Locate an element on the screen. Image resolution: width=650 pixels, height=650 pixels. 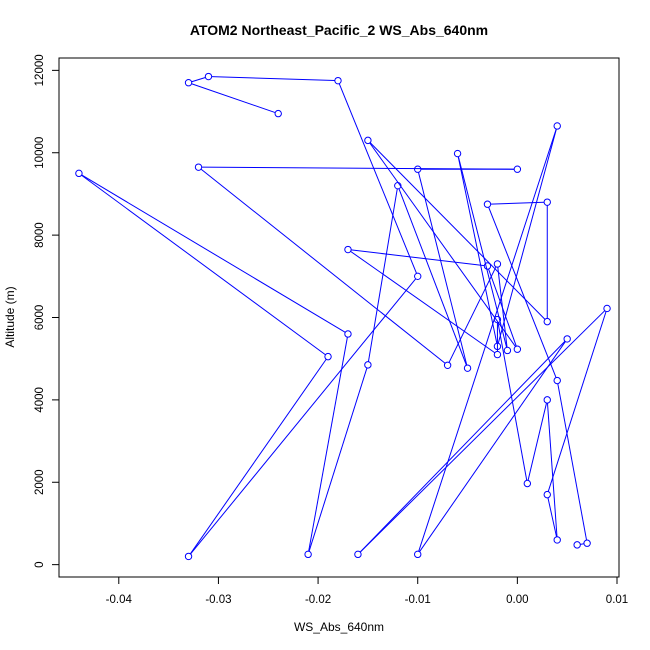
x-tick-label: -0.02 is located at coordinates (318, 600).